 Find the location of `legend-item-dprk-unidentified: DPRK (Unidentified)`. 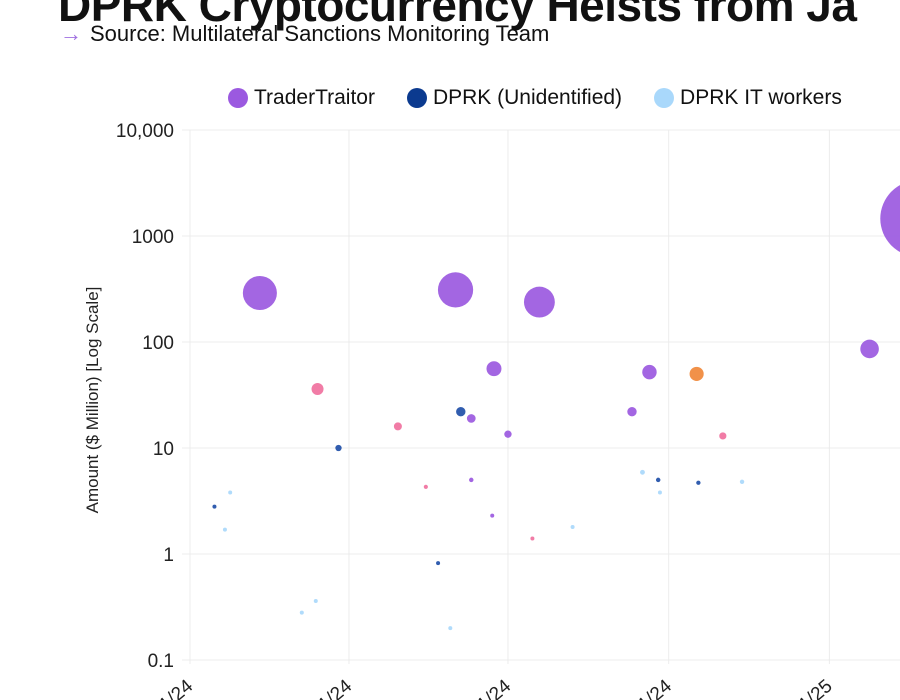

legend-item-dprk-unidentified: DPRK (Unidentified) is located at coordinates (514, 98).